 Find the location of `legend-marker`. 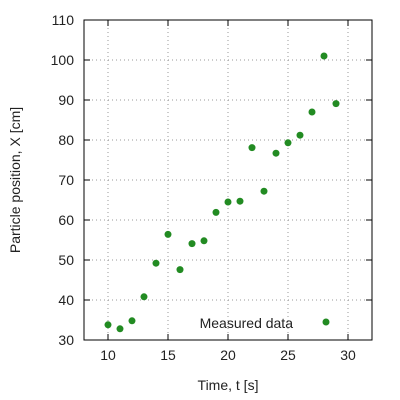

legend-marker is located at coordinates (326, 322).